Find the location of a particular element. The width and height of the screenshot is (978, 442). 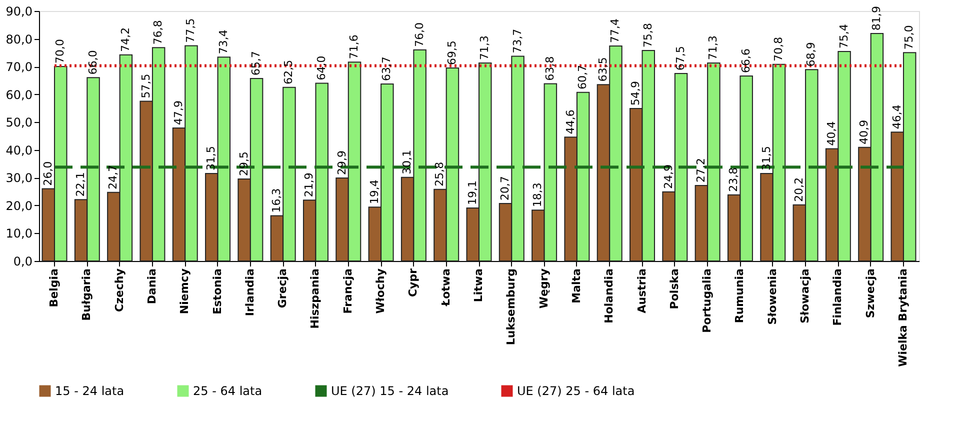

data-label: 76,0 is located at coordinates (419, 34).